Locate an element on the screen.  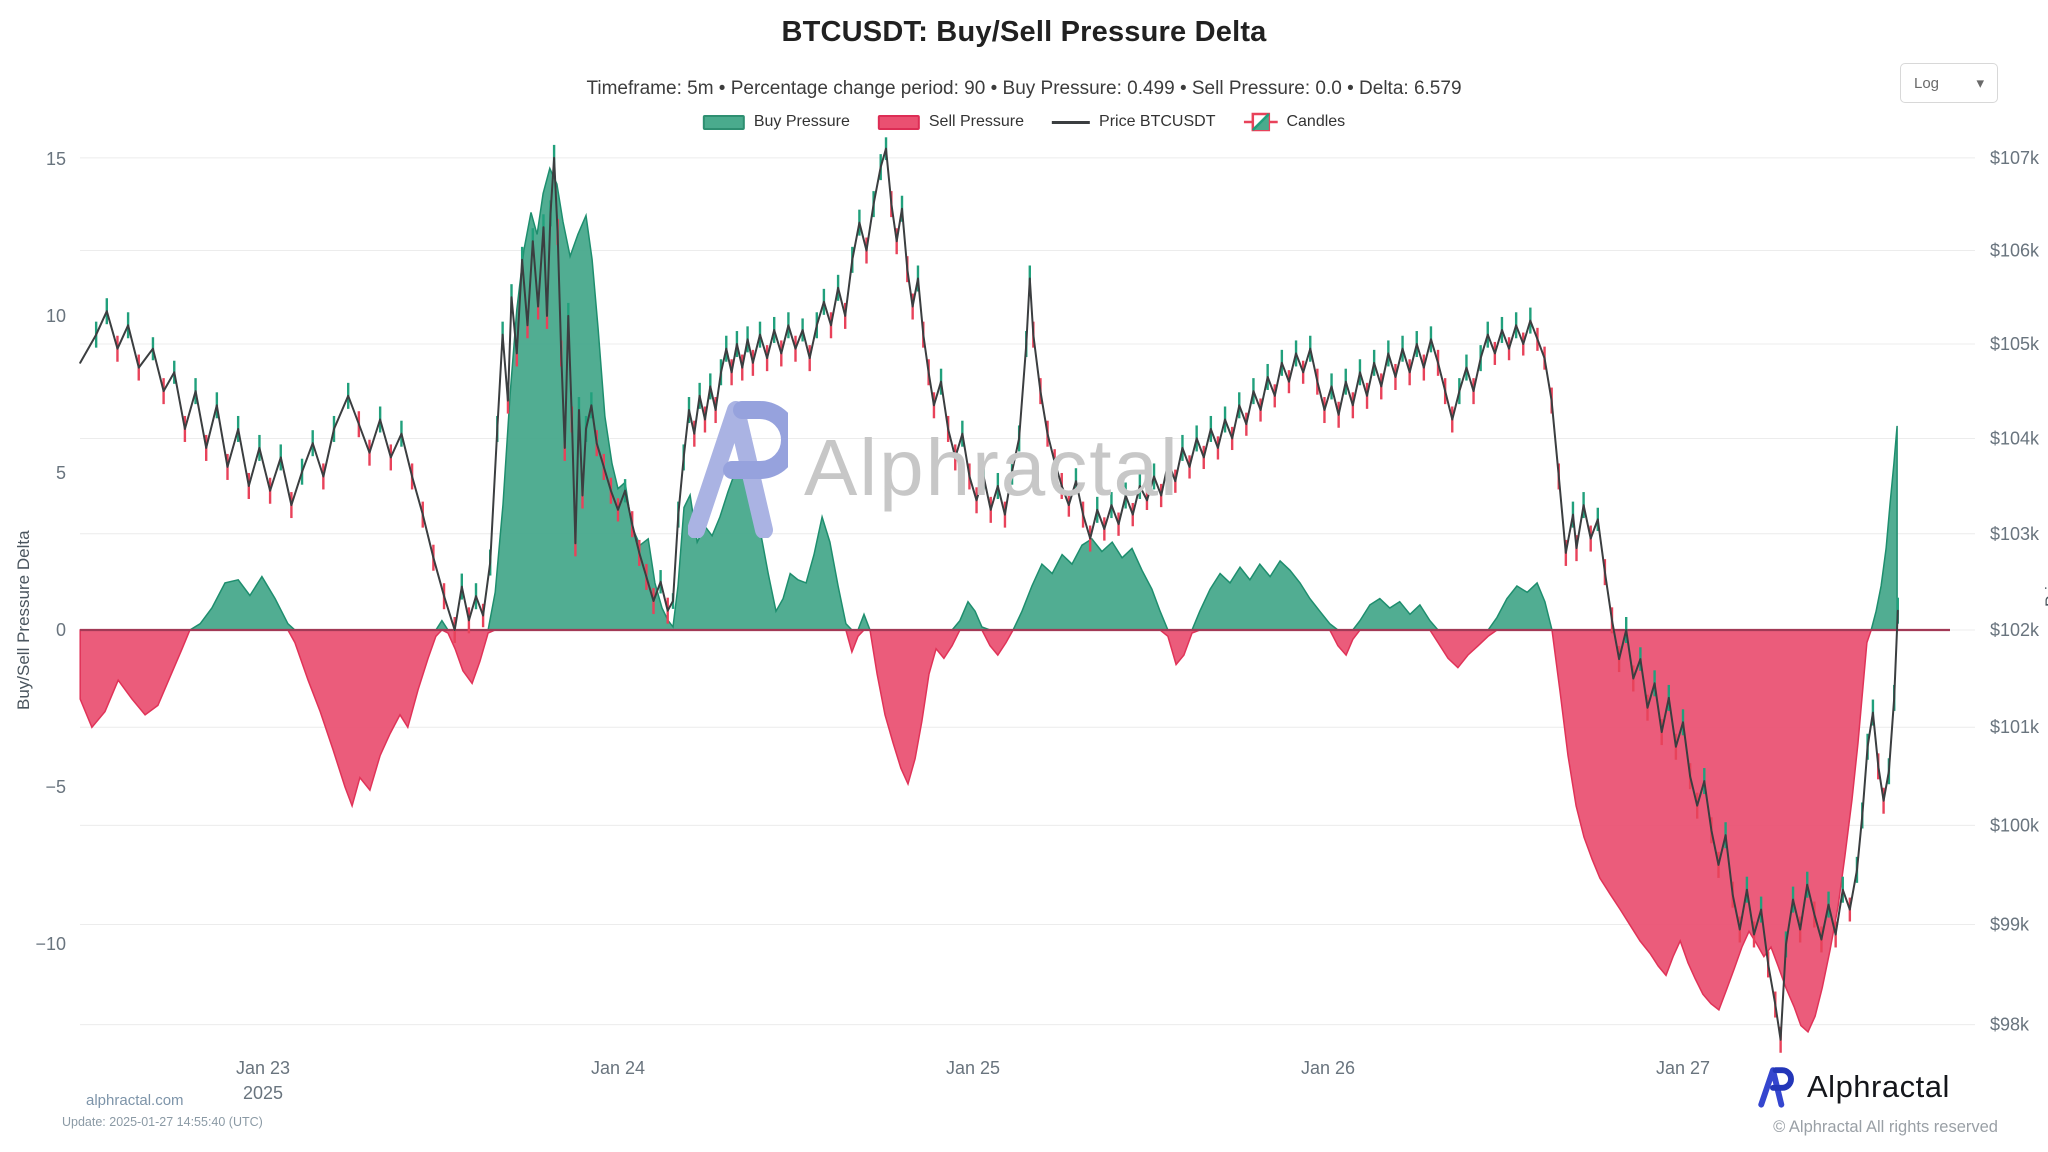
svg-text: $106k is located at coordinates (2015, 251).